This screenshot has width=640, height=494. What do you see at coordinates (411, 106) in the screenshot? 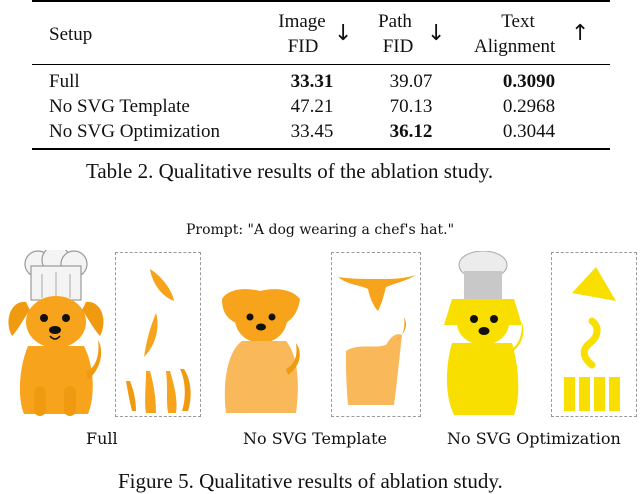
I see `row-path-fid: 70.13` at bounding box center [411, 106].